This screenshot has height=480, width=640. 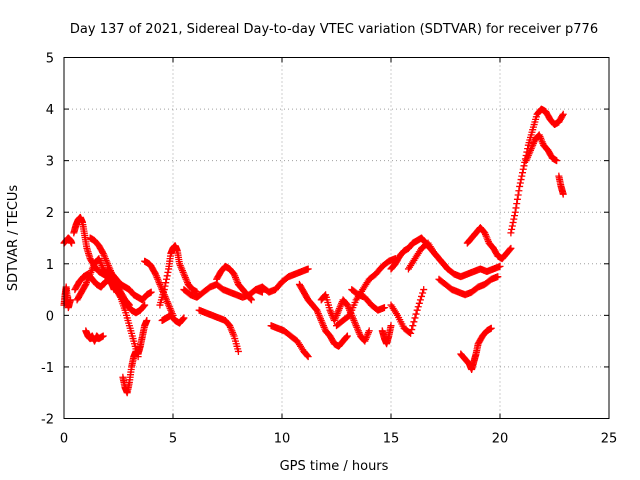 What do you see at coordinates (50, 265) in the screenshot?
I see `y-tick-label: 1` at bounding box center [50, 265].